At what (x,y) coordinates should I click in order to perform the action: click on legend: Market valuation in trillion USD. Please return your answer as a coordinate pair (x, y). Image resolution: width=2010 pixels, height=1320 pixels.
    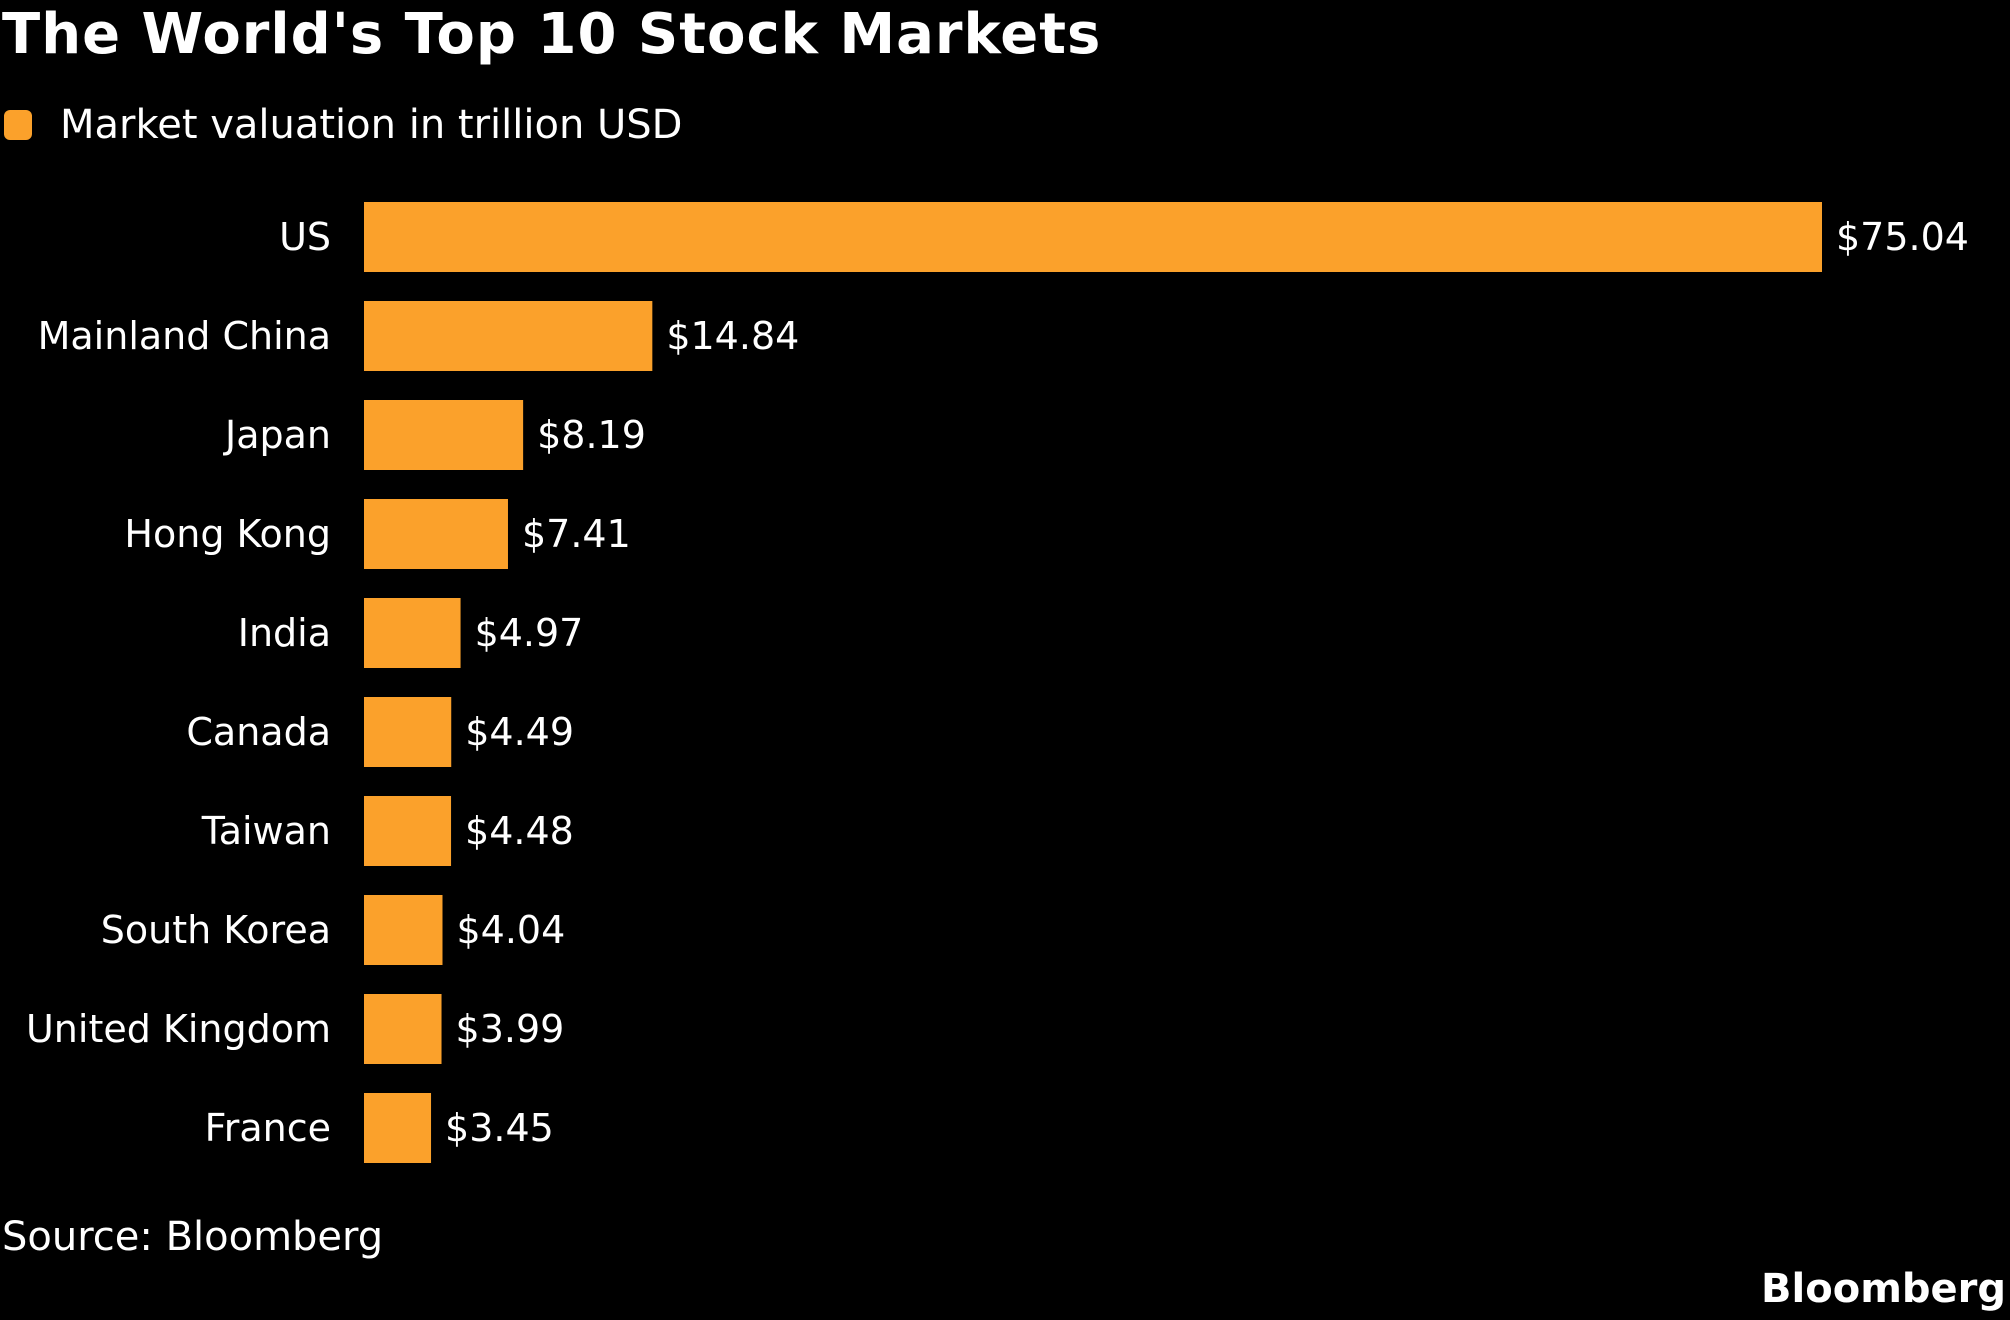
    Looking at the image, I should click on (343, 125).